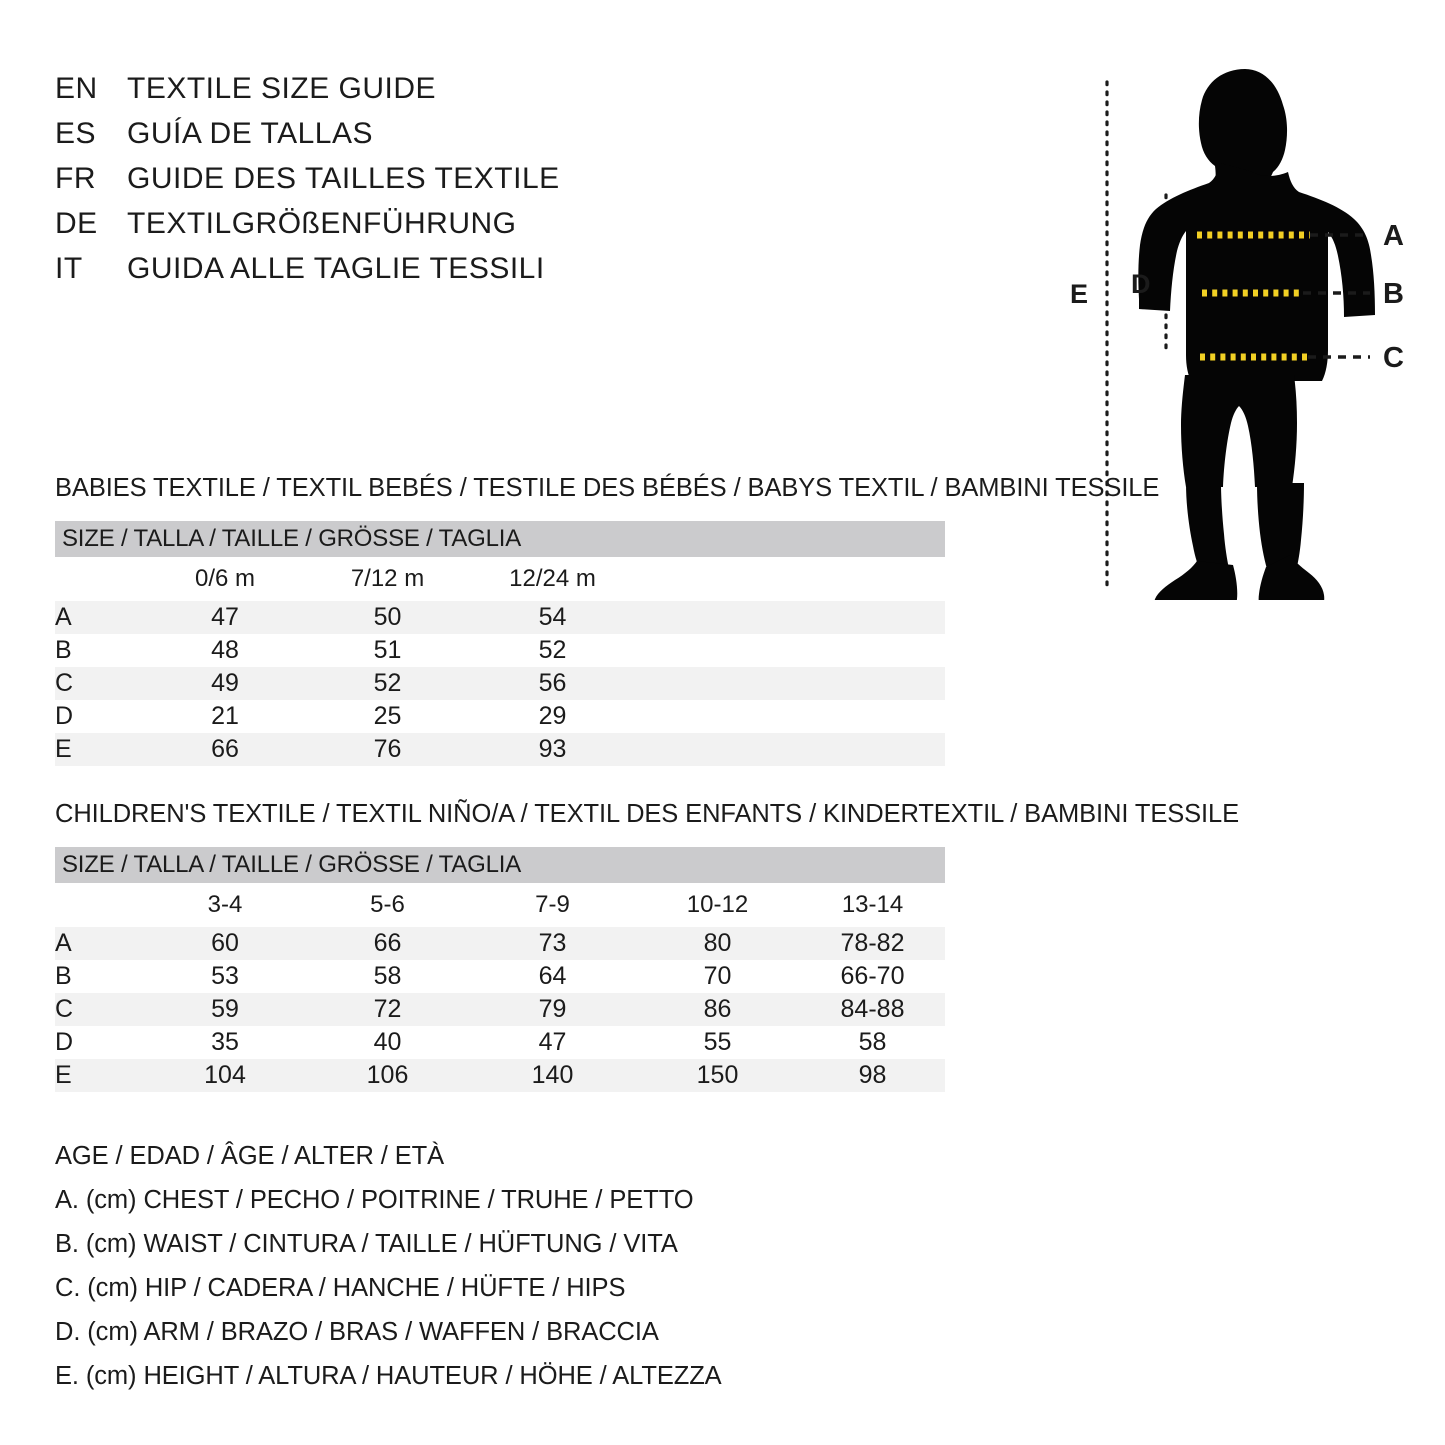 The width and height of the screenshot is (1445, 1445). Describe the element at coordinates (552, 578) in the screenshot. I see `babies-colhead-2: 12/24 m` at that location.